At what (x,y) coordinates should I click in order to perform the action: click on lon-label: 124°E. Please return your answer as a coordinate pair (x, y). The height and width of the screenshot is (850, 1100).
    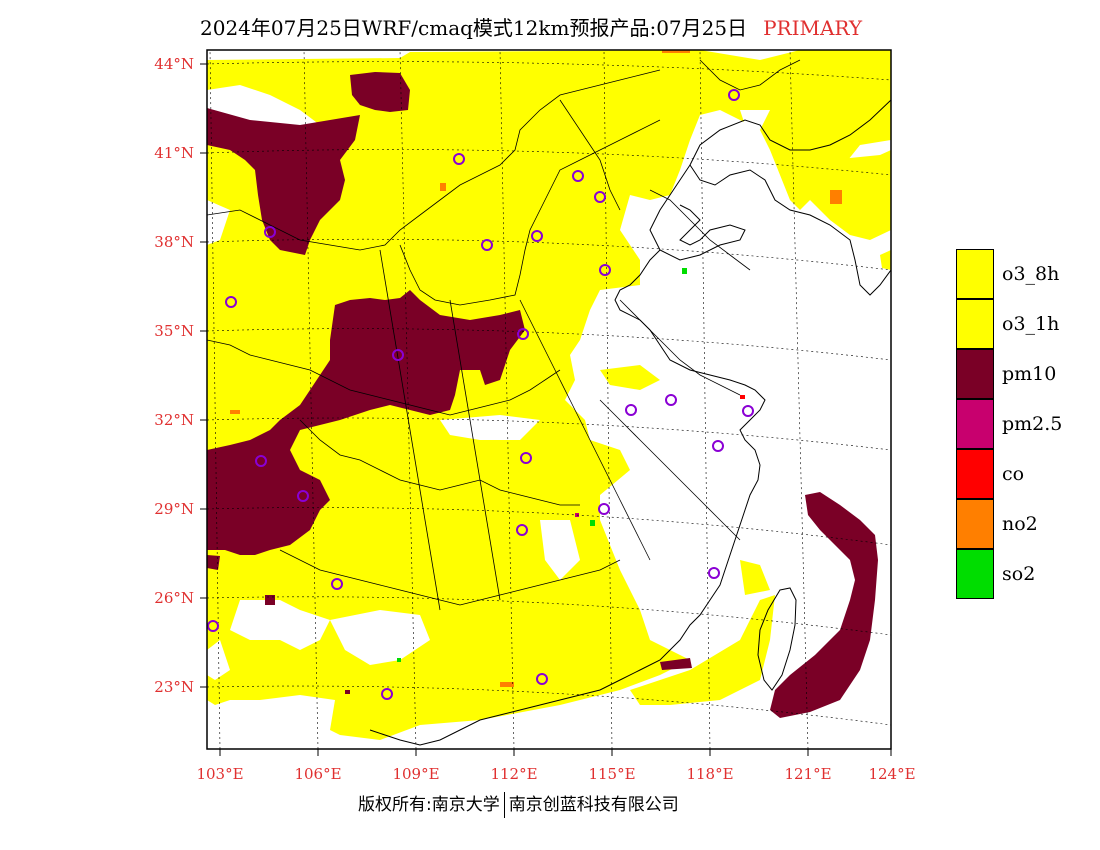
    Looking at the image, I should click on (892, 774).